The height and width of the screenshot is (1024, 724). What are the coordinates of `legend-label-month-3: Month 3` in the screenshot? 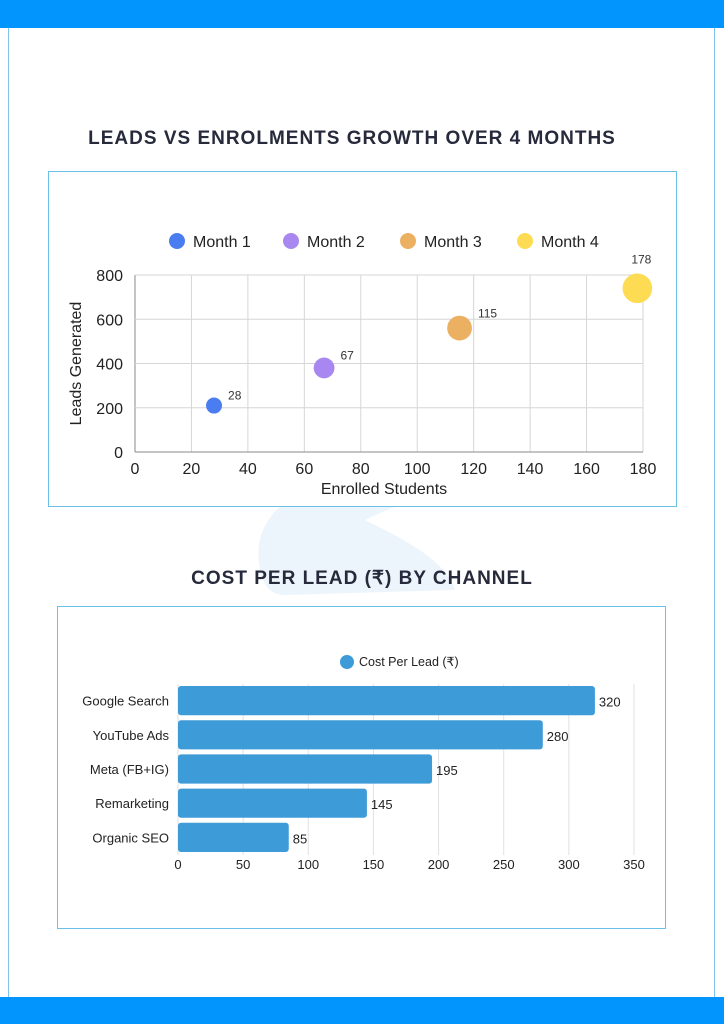 It's located at (453, 242).